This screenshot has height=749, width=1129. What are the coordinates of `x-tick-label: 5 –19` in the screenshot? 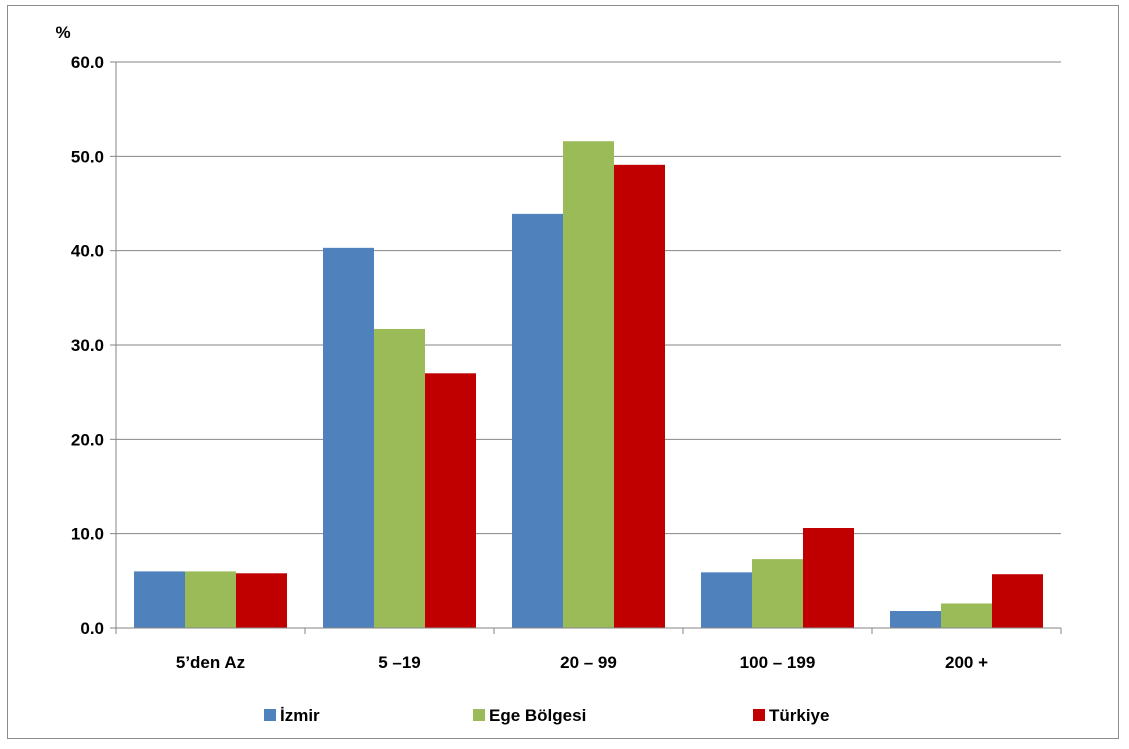 It's located at (399, 662).